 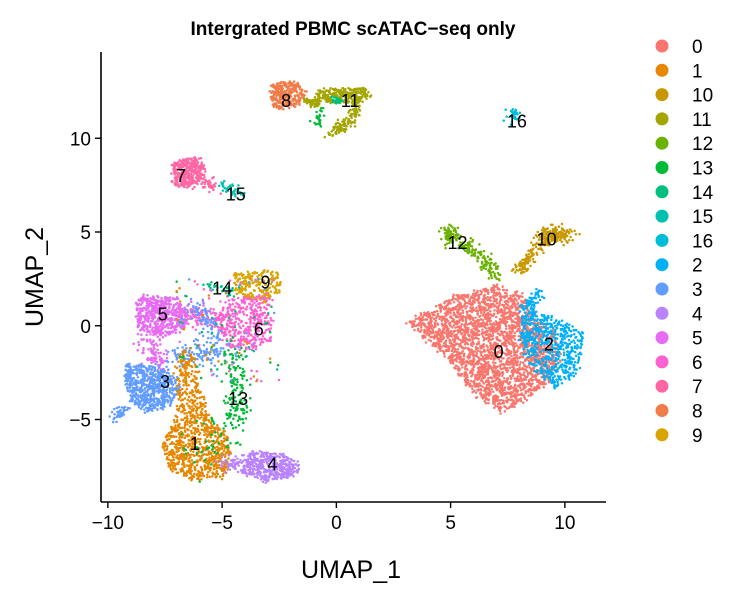 What do you see at coordinates (495, 367) in the screenshot?
I see `scatter-point-1943` at bounding box center [495, 367].